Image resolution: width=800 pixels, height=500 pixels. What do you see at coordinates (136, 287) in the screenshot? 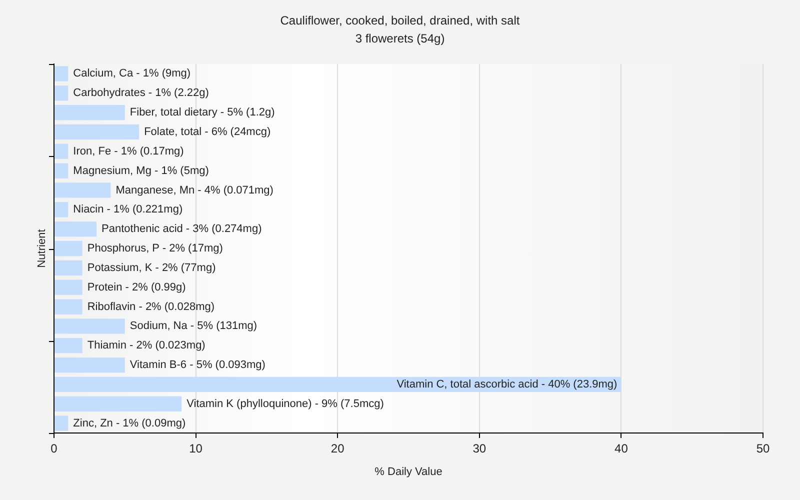
I see `y-tick-label: Protein - 2% (0.99g)` at bounding box center [136, 287].